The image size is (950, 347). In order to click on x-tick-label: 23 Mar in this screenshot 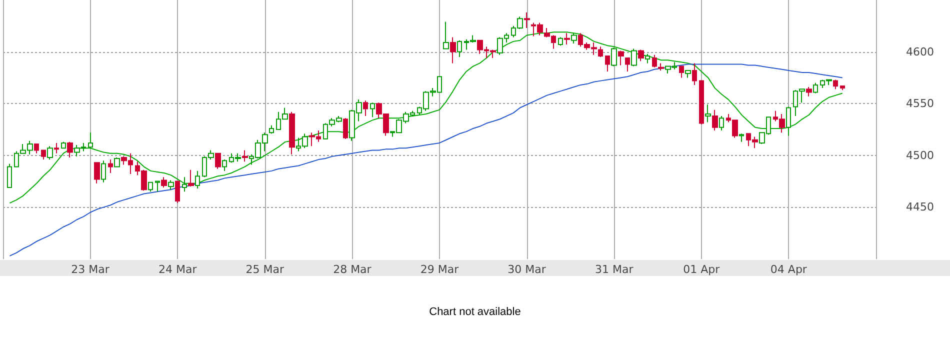, I will do `click(90, 269)`.